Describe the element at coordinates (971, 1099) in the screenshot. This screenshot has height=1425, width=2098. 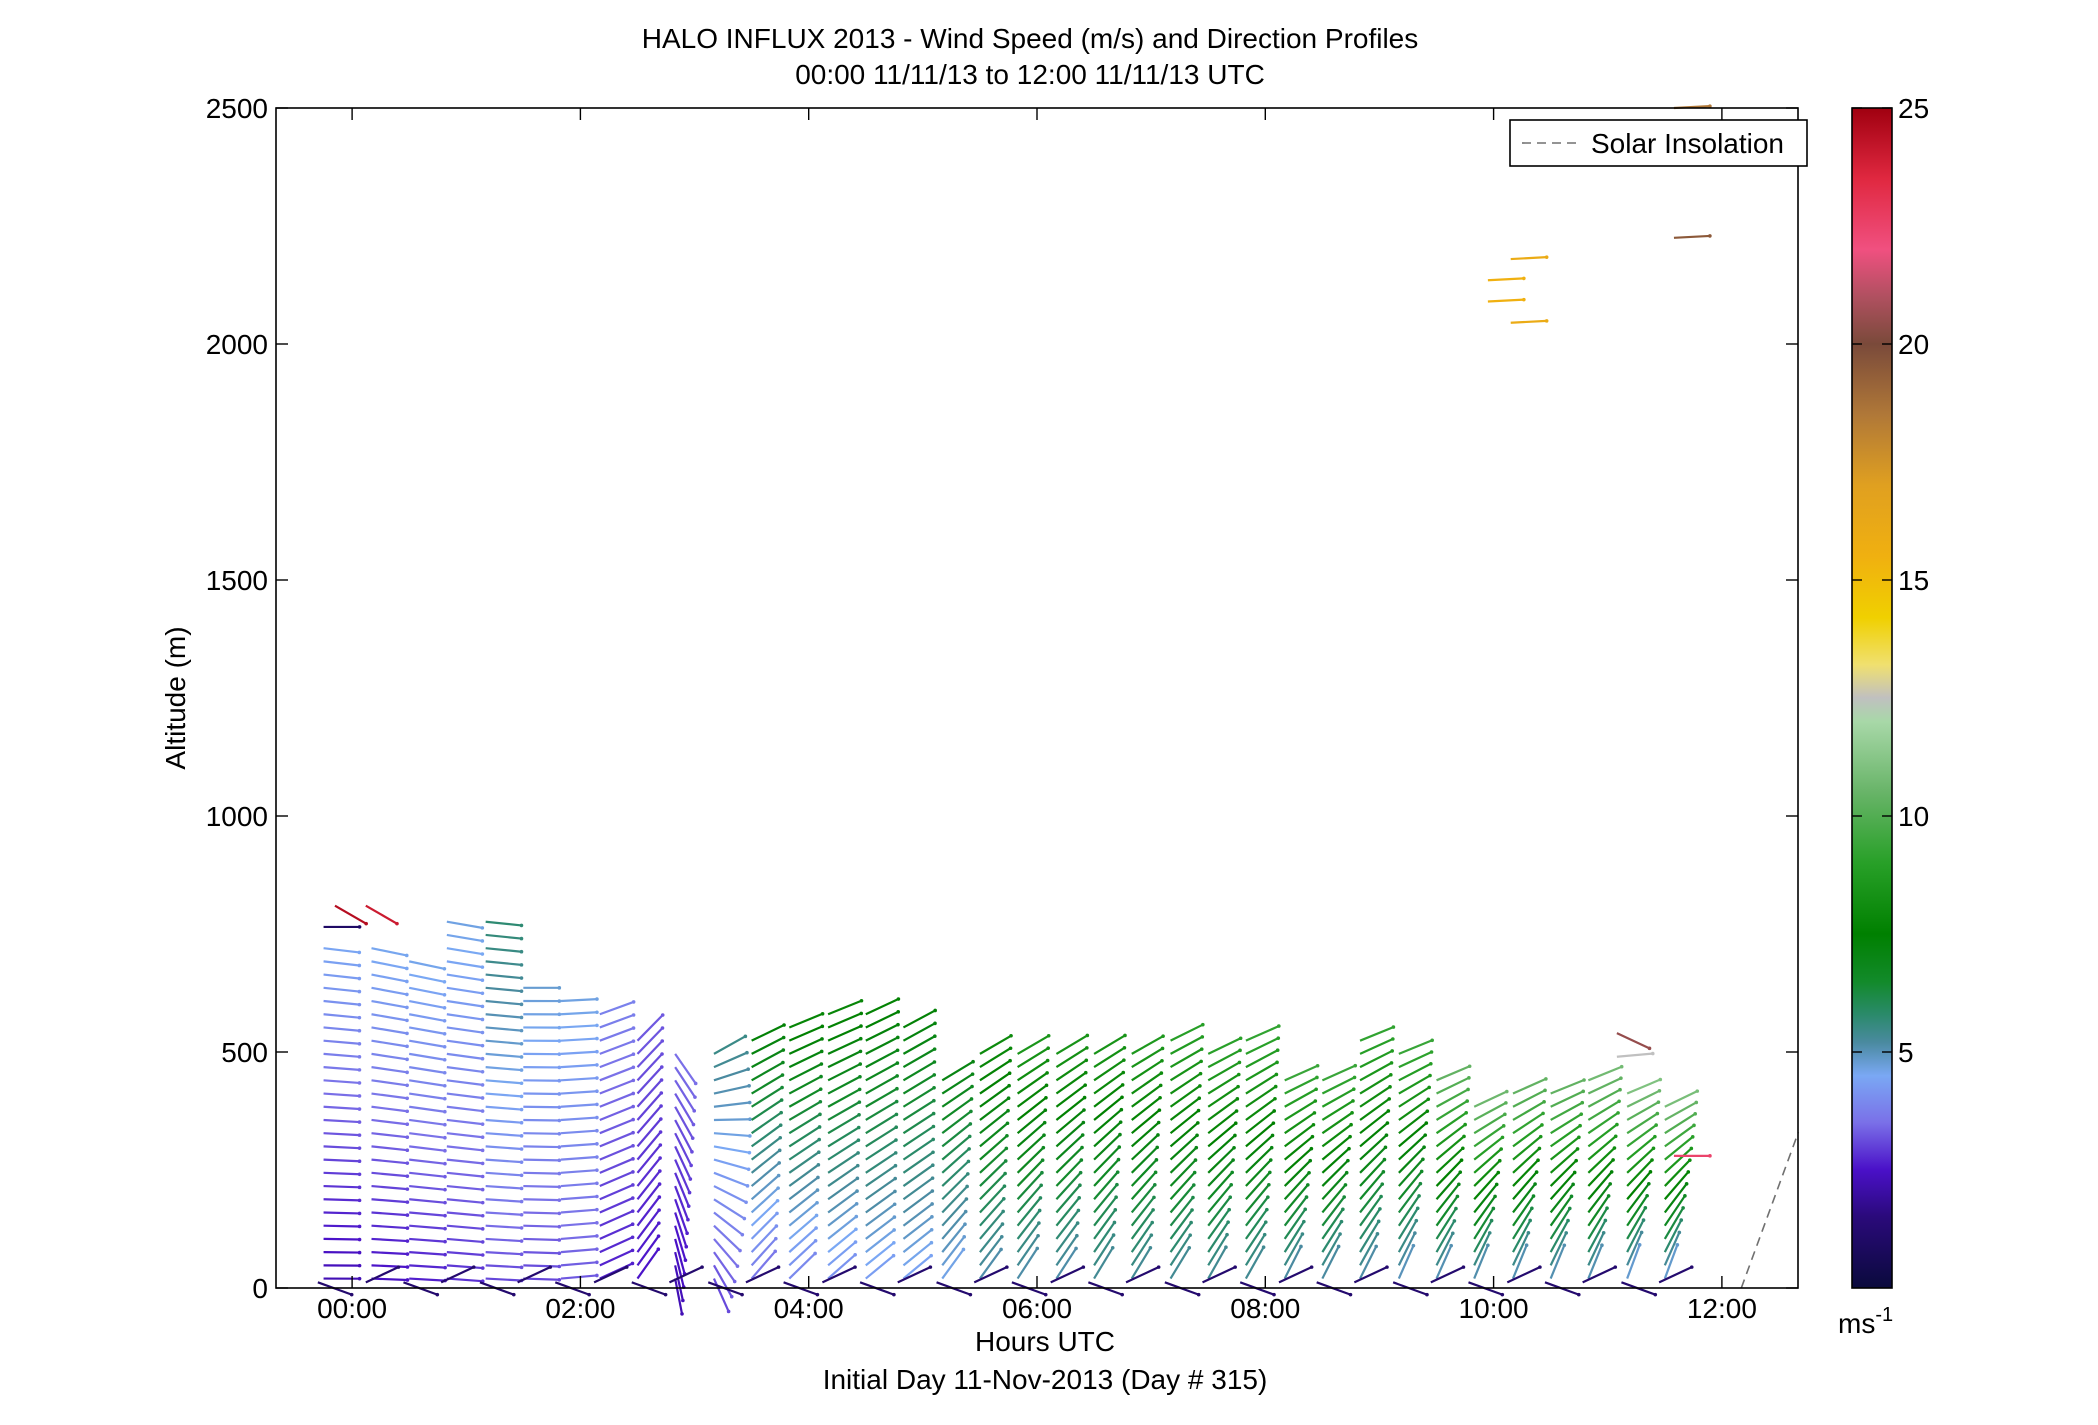
I see `wind-arrow-c16-l12-head` at that location.